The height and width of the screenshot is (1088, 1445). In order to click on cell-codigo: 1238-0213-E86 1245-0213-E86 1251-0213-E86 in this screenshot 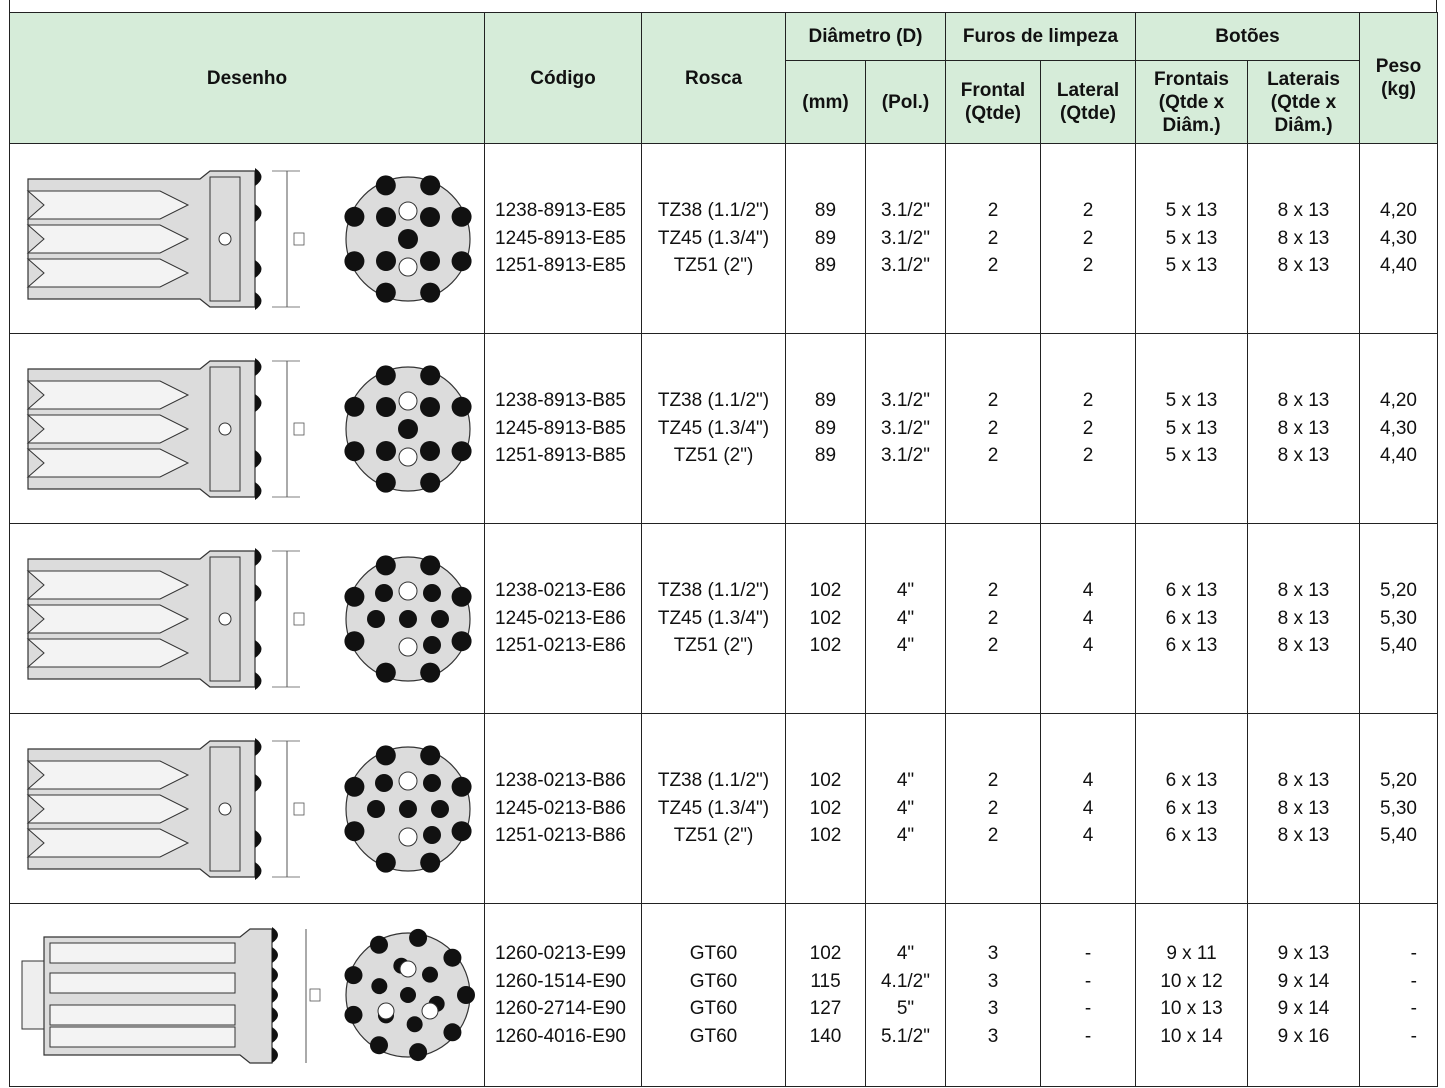, I will do `click(563, 618)`.